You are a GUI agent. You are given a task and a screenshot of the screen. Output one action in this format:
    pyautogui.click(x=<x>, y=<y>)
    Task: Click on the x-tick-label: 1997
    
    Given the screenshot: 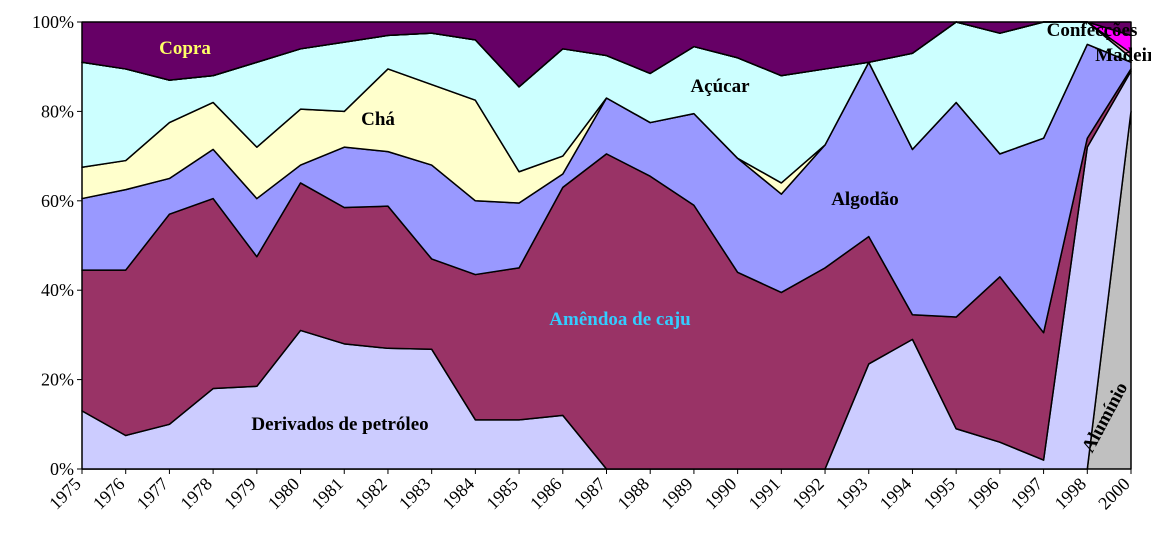 What is the action you would take?
    pyautogui.click(x=1027, y=494)
    